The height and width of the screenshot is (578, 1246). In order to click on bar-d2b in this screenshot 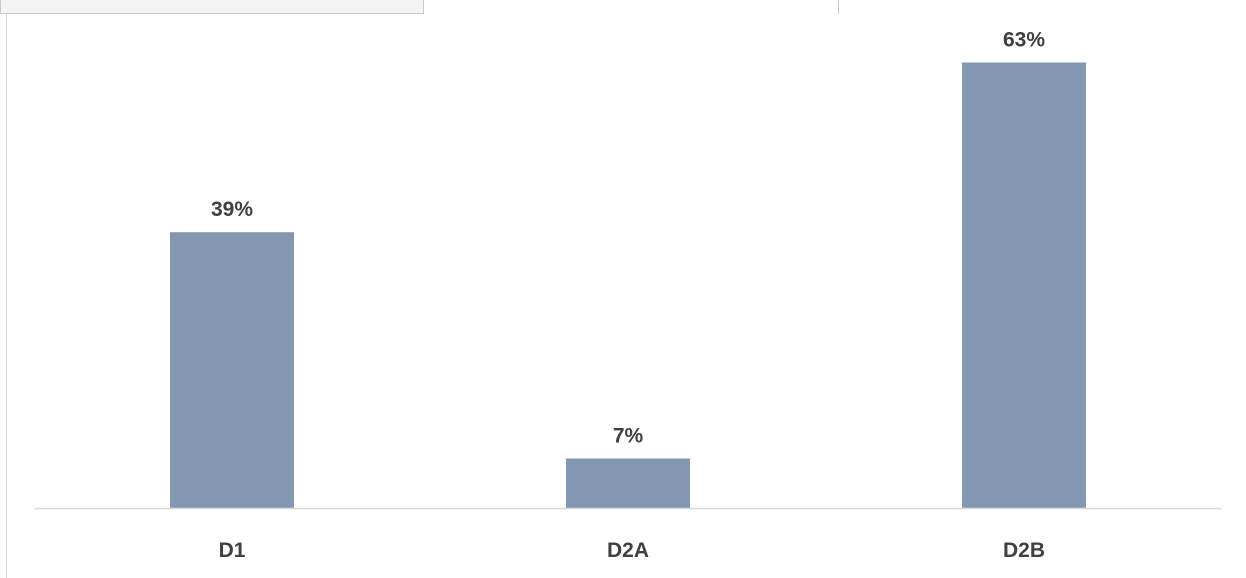, I will do `click(1024, 285)`.